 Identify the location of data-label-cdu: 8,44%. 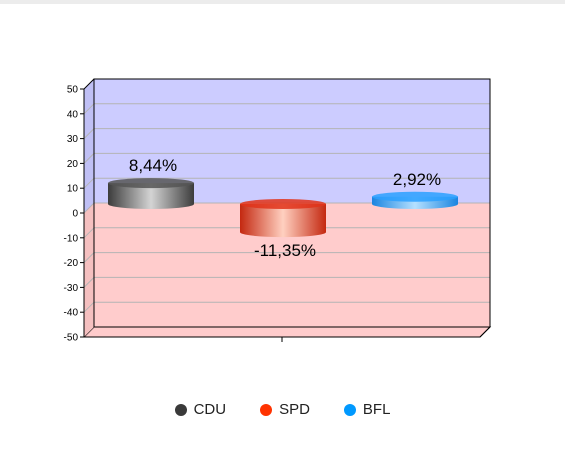
(153, 165).